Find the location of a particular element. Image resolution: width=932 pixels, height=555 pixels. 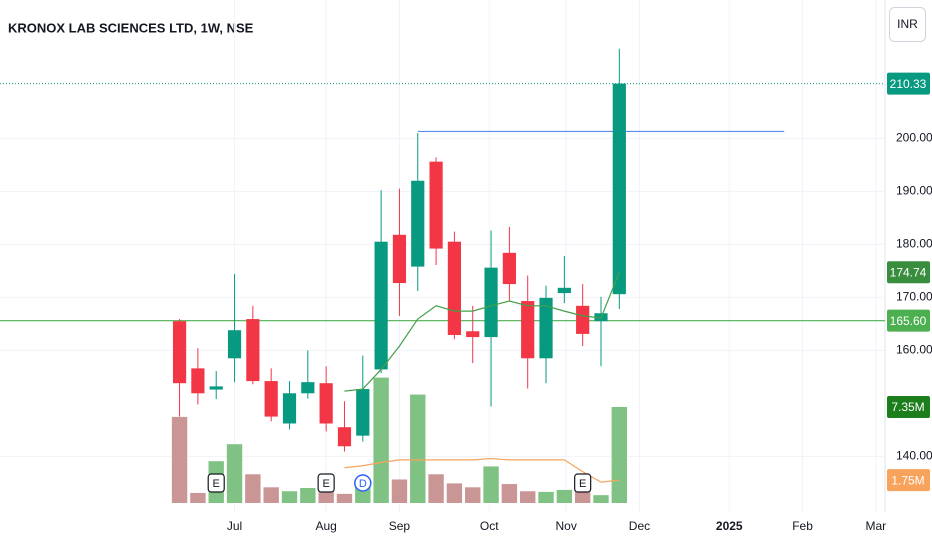

y-tick-label: 180.00 is located at coordinates (914, 244).